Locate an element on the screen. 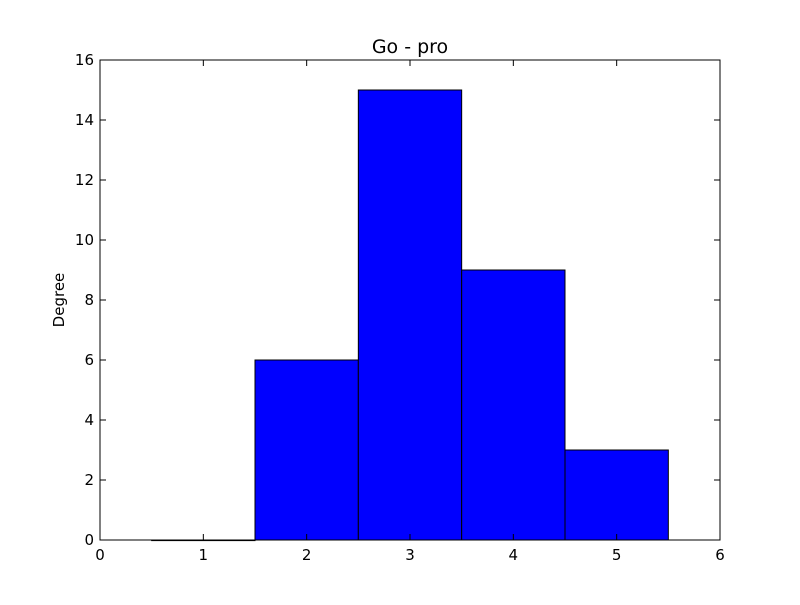 This screenshot has height=605, width=800. y-tick-label: 0 is located at coordinates (89, 540).